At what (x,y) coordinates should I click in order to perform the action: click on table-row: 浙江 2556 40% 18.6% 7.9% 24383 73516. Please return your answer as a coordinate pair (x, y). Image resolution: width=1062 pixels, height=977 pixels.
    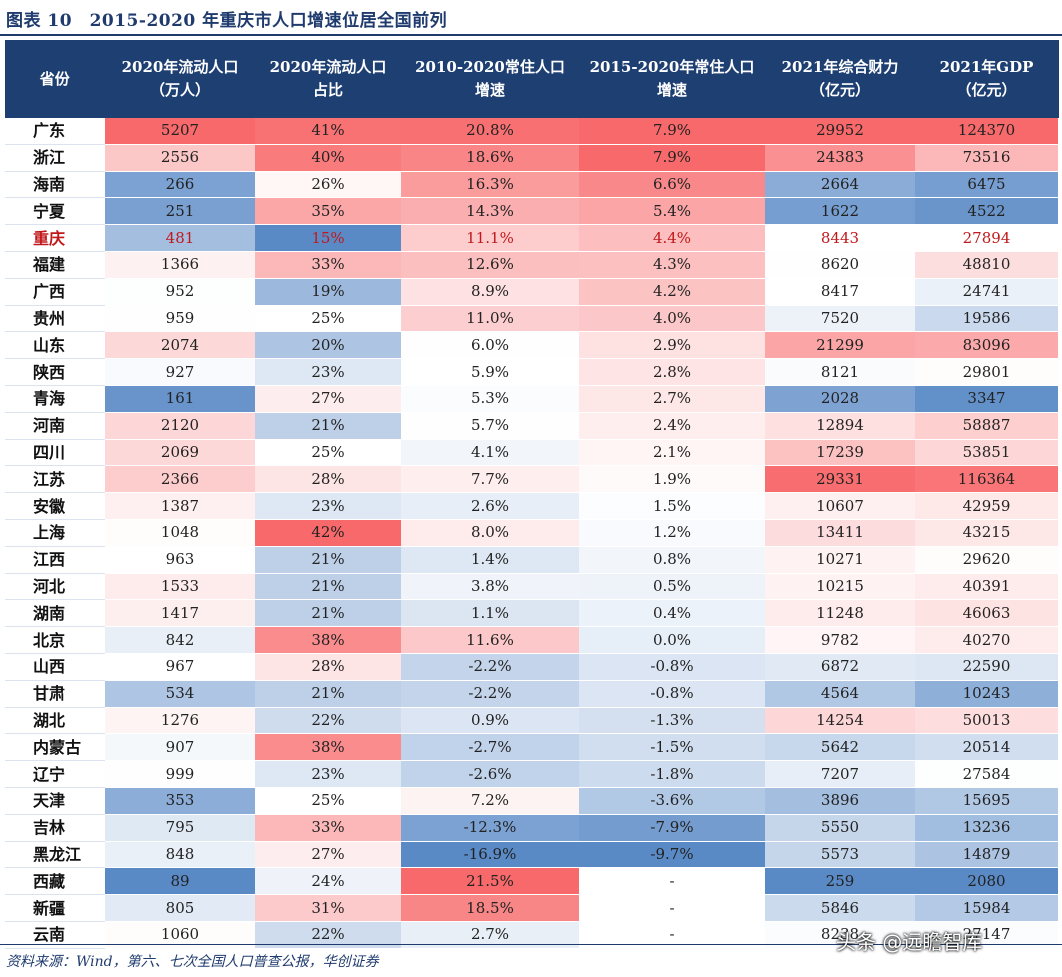
    Looking at the image, I should click on (531, 158).